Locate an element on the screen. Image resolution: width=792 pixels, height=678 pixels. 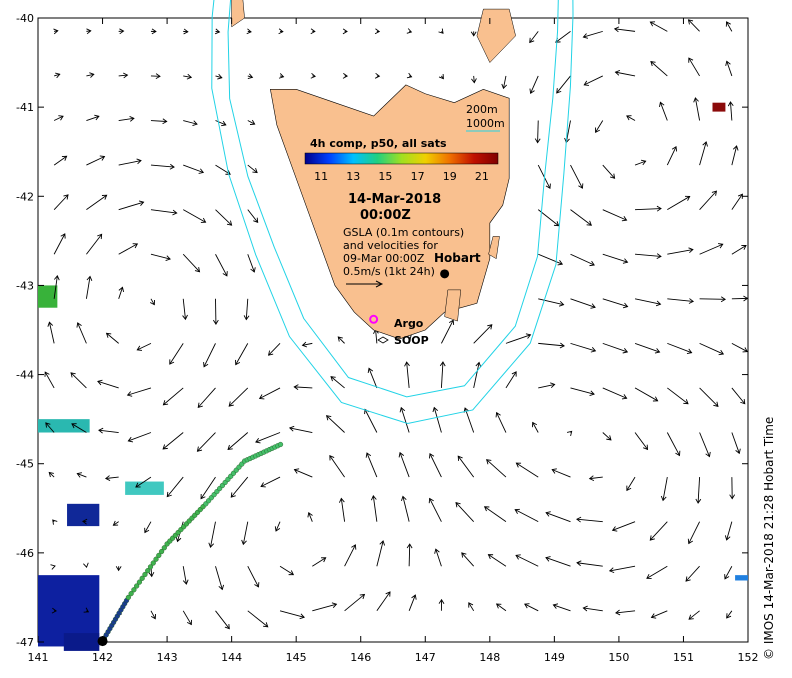
x-tick-label: 147 is located at coordinates (425, 657).